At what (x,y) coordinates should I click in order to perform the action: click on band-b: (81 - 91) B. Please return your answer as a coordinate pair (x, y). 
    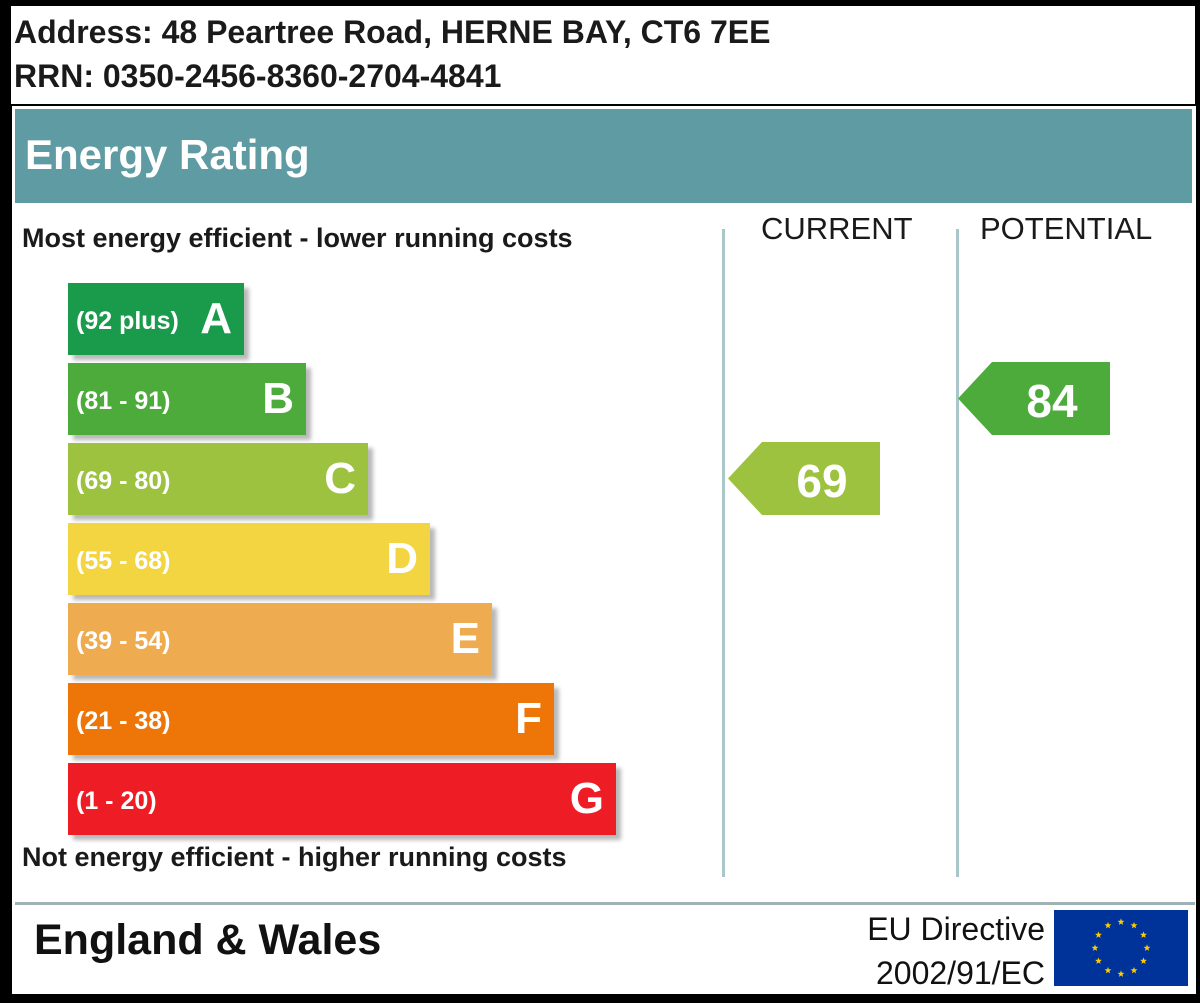
    Looking at the image, I should click on (187, 399).